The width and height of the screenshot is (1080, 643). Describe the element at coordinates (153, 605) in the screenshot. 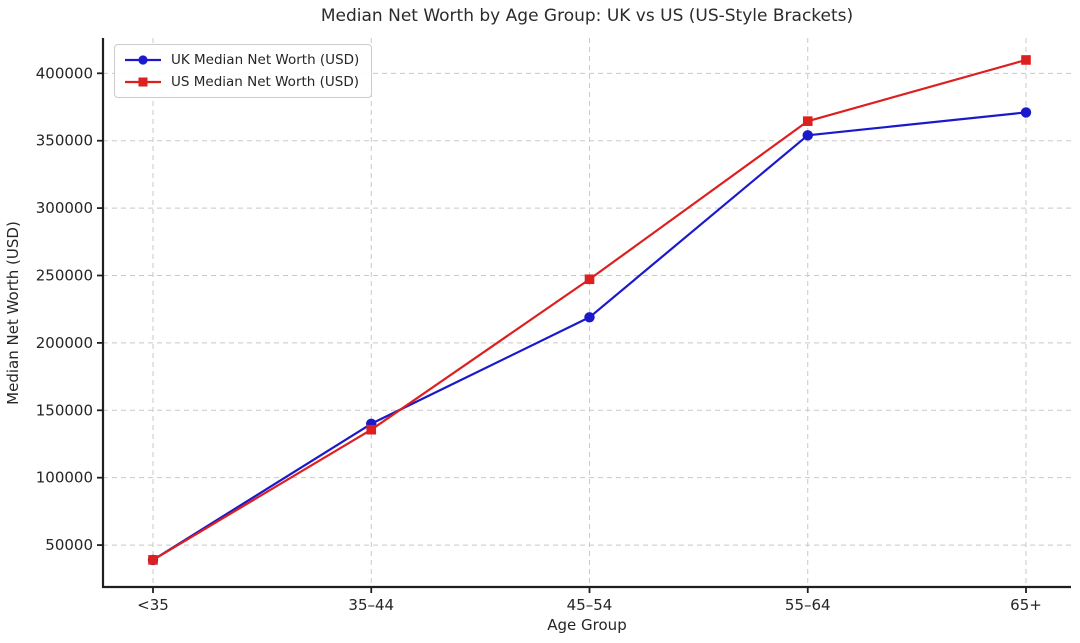

I see `x-tick-label: <35` at that location.